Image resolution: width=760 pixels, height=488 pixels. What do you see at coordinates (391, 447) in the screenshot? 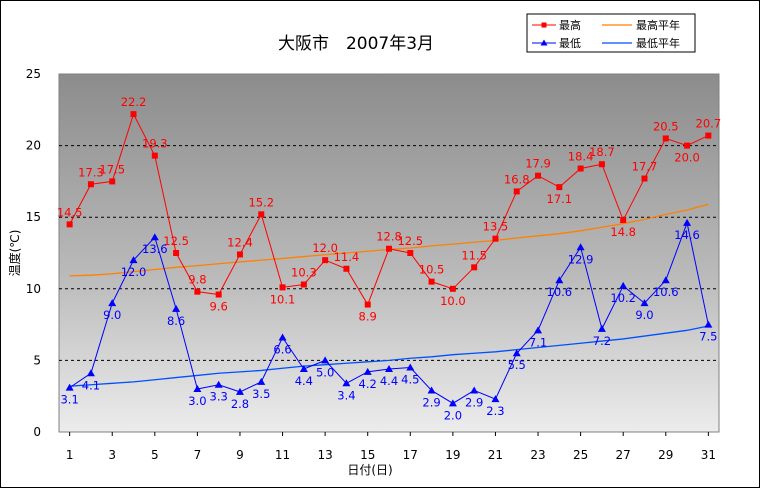
I see `x-axis: 1 3 5 7 9 11 13 15 17 19 21 23 25 27 29 31` at bounding box center [391, 447].